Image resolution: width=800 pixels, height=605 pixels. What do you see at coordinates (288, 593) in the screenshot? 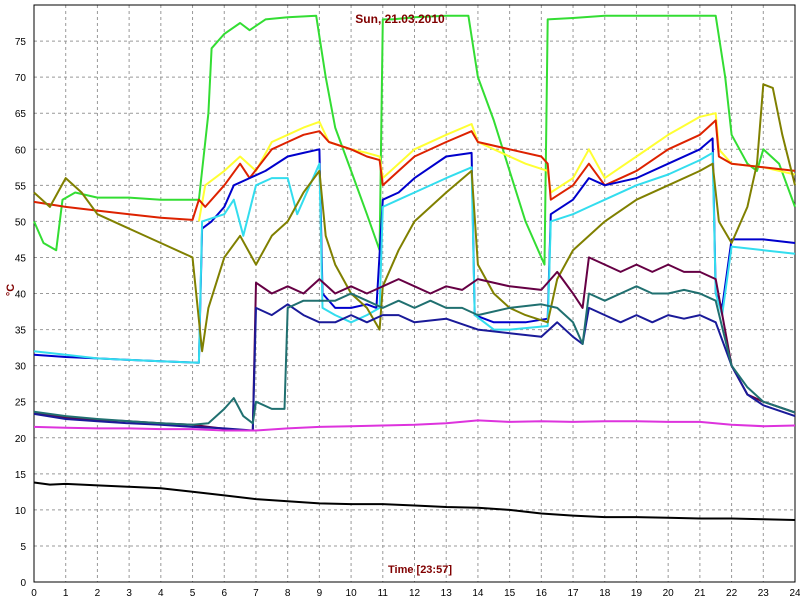
I see `x-tick-label: 8` at bounding box center [288, 593].